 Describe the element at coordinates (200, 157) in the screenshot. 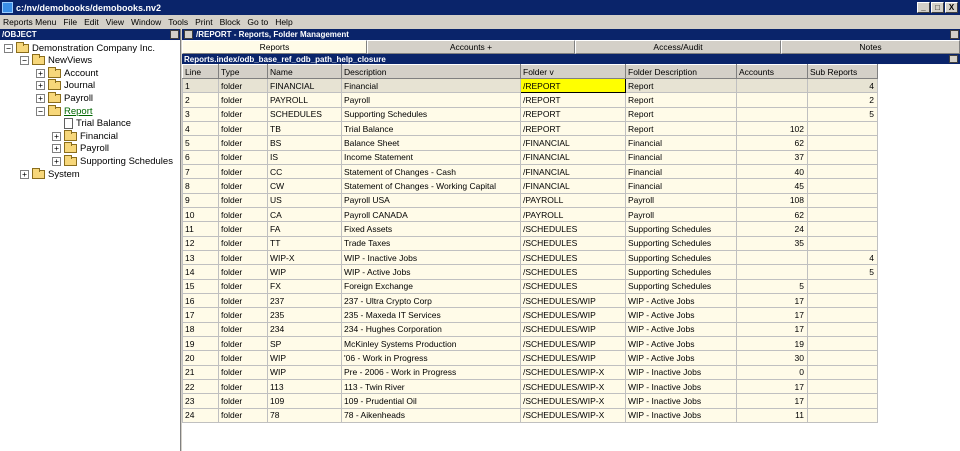

I see `table-cell: 6` at that location.